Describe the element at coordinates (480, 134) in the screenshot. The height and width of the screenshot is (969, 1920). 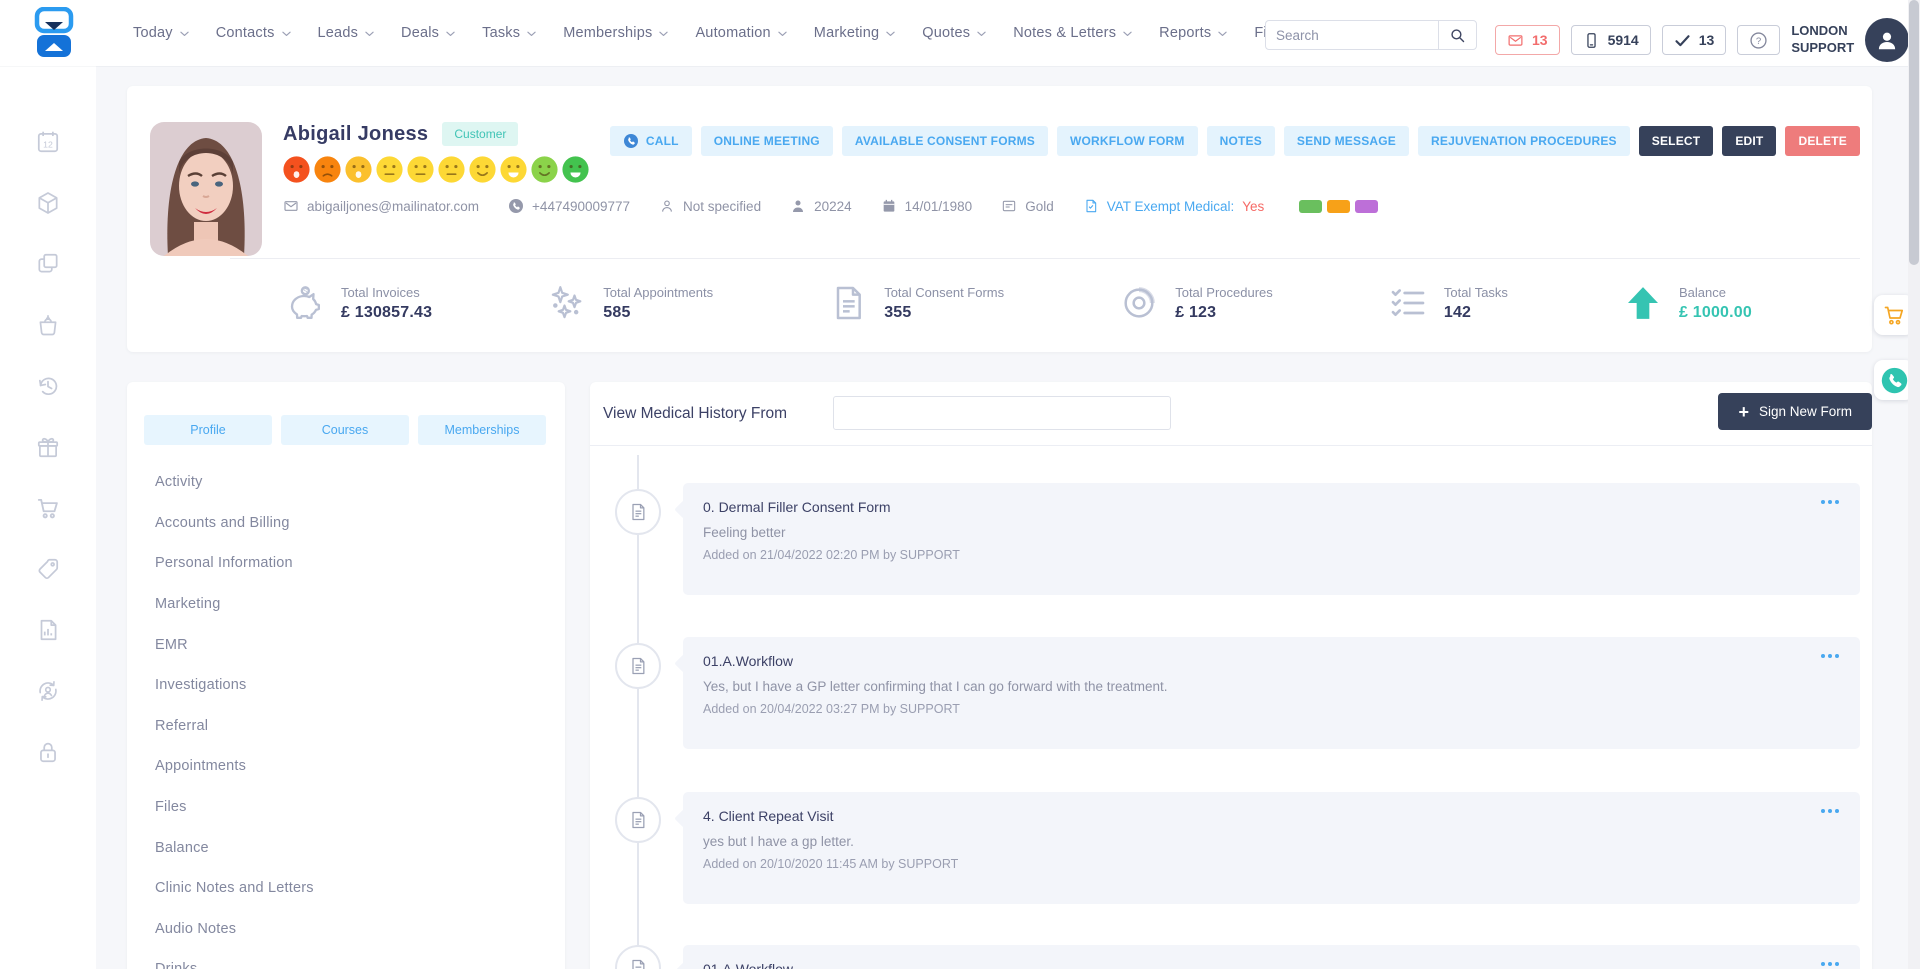
I see `client-type-badge: Customer` at that location.